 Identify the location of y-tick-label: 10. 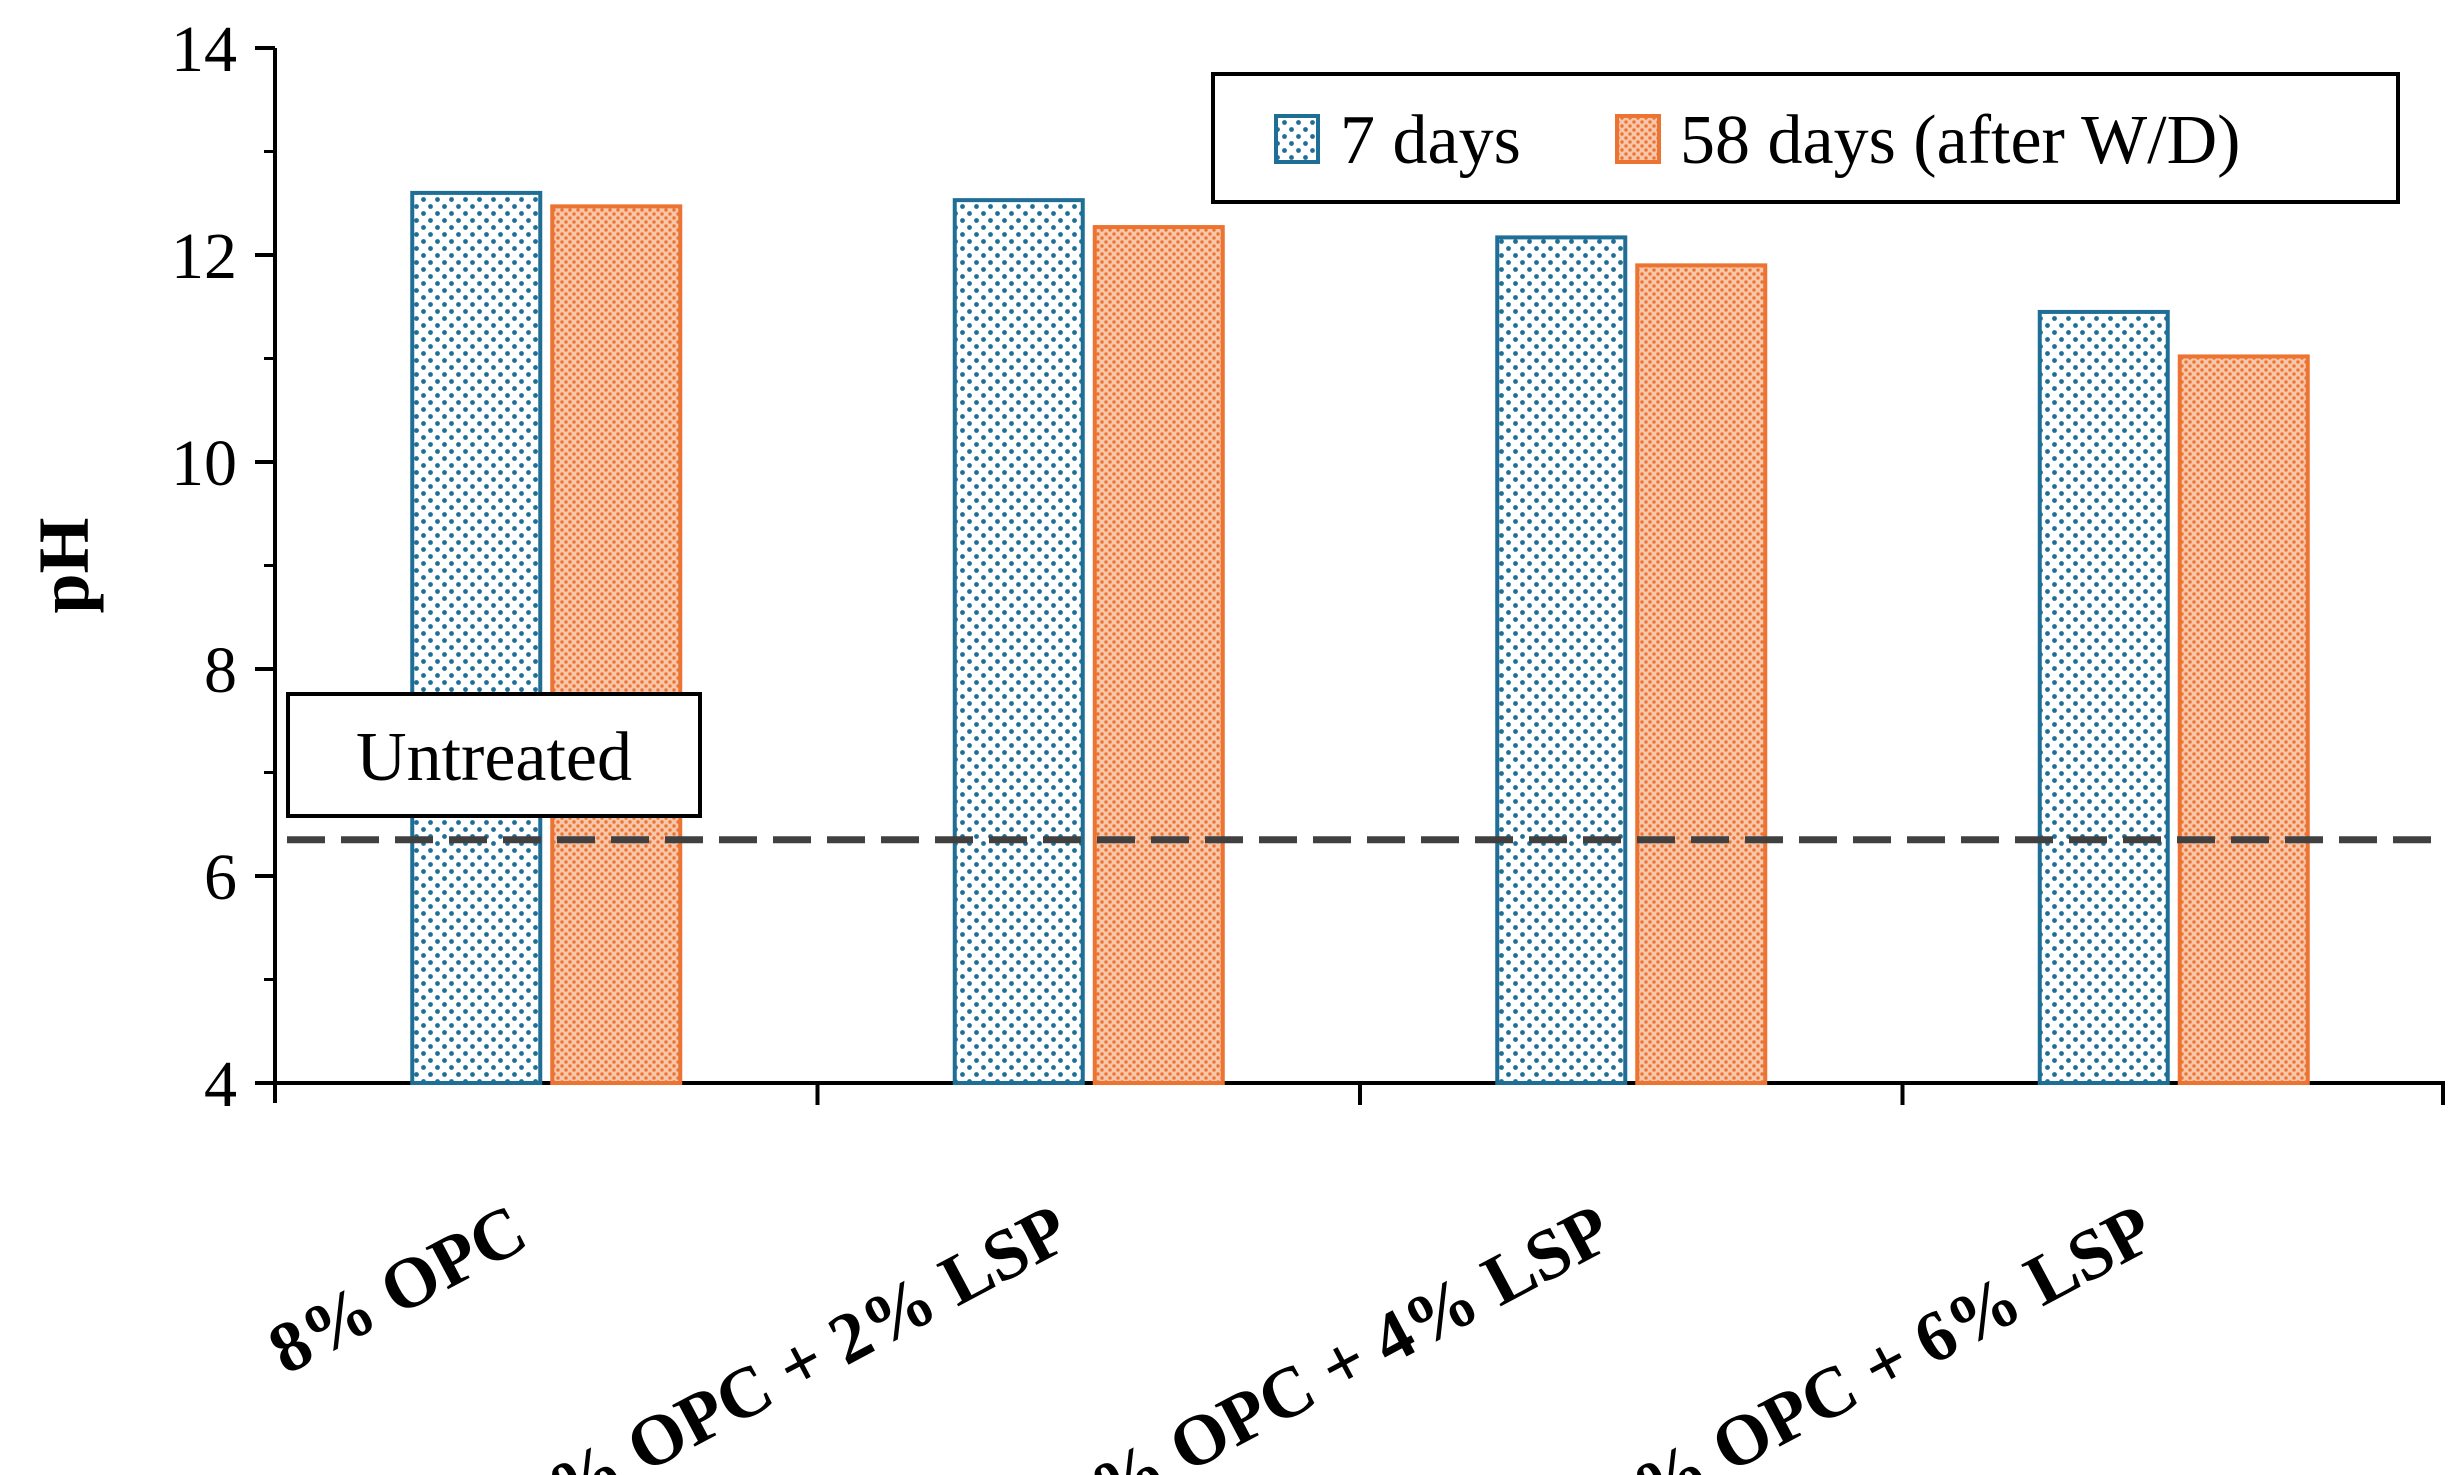
(204, 463).